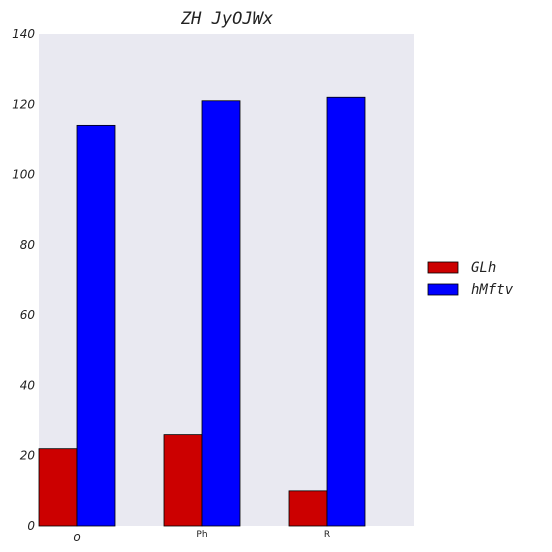 This screenshot has width=552, height=552. What do you see at coordinates (23, 280) in the screenshot?
I see `y-axis-ticks: 0 20 40 60 80 100 120 140` at bounding box center [23, 280].